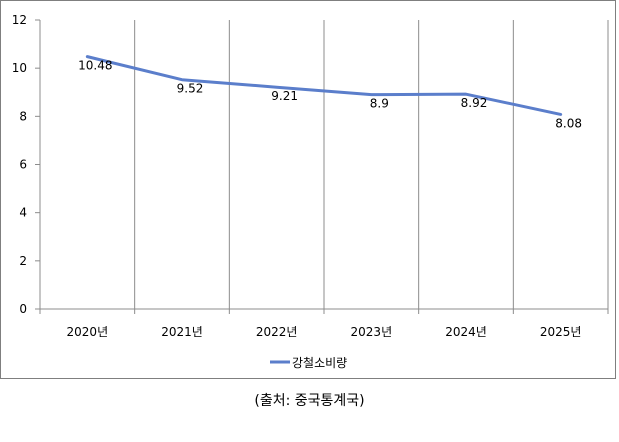 This screenshot has width=619, height=442. I want to click on y-tick-label: 6, so click(23, 165).